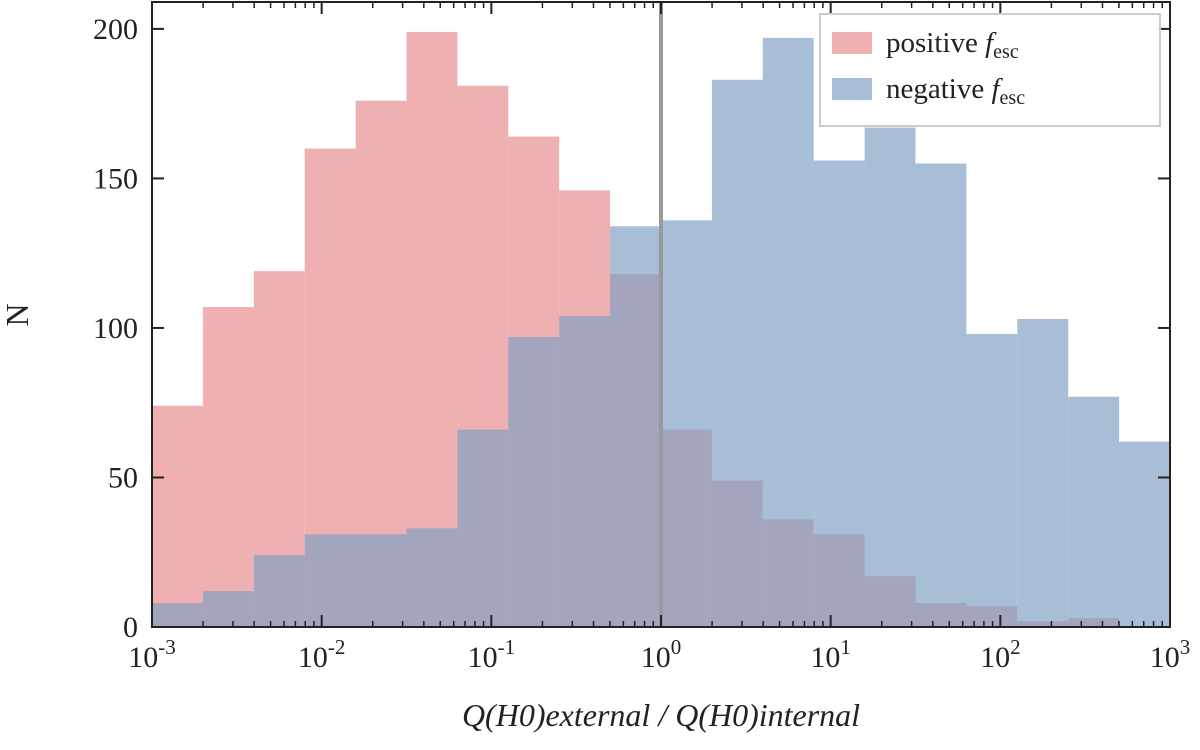 The width and height of the screenshot is (1200, 750). I want to click on x-axis-label: Q(H0)external / Q(H0)internal, so click(661, 715).